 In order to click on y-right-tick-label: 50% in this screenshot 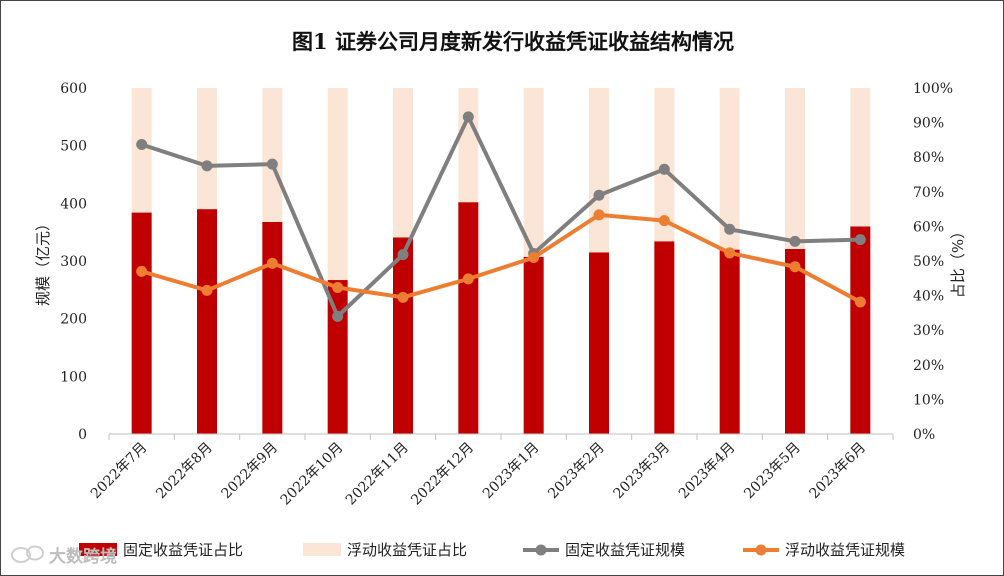, I will do `click(928, 262)`.